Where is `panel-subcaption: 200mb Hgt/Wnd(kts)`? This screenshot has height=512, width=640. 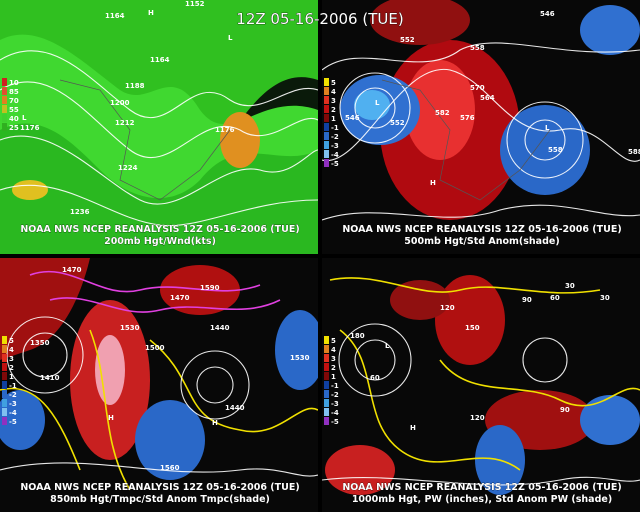 panel-subcaption: 200mb Hgt/Wnd(kts) is located at coordinates (160, 241).